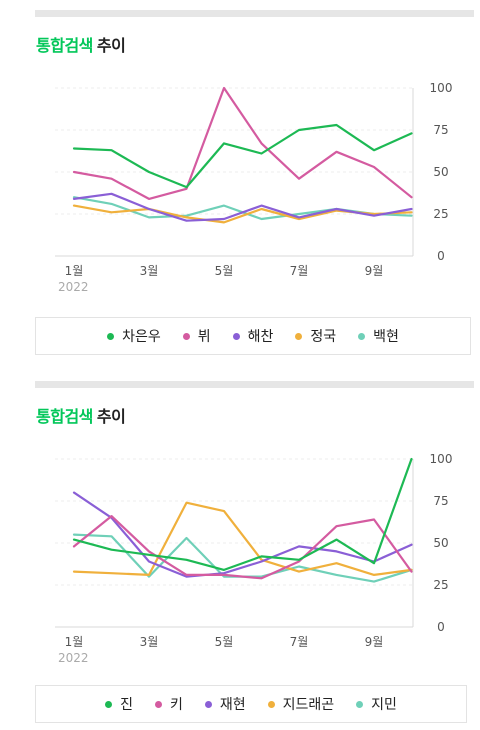  What do you see at coordinates (64, 416) in the screenshot?
I see `panel-2-title-accent: 통합검색` at bounding box center [64, 416].